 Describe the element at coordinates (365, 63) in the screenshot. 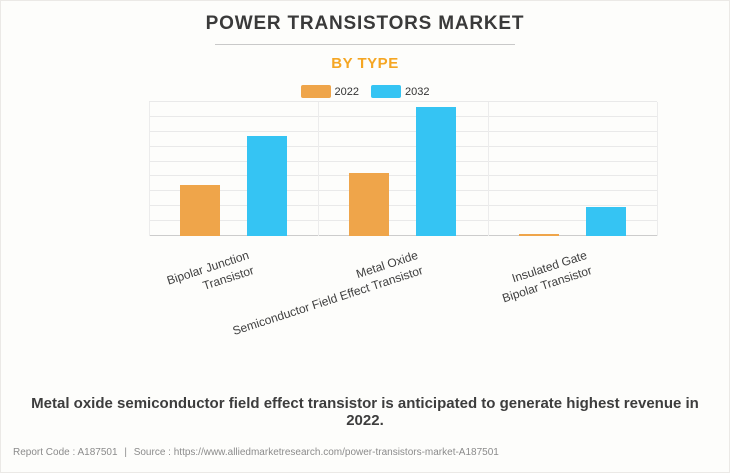

I see `chart-subtitle: BY TYPE` at that location.